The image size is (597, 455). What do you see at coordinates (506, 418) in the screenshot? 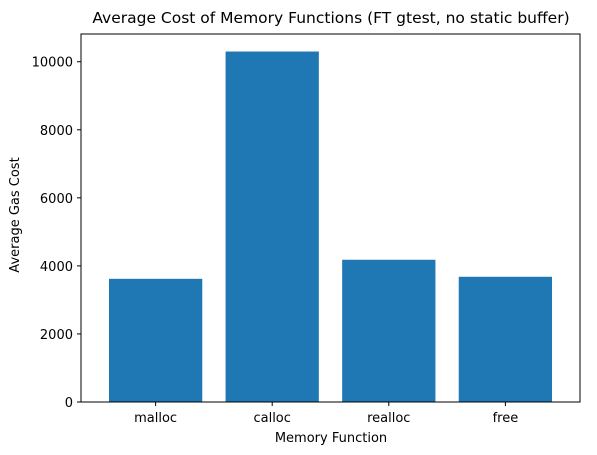
I see `x-tick-label: free` at bounding box center [506, 418].